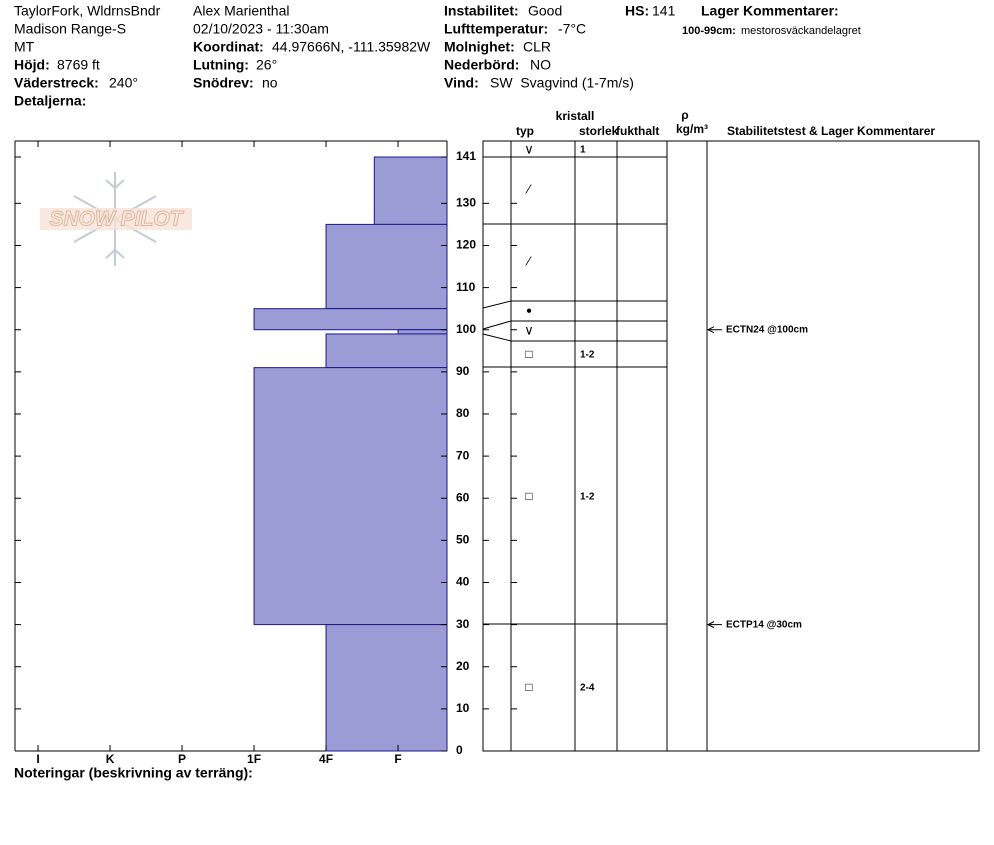  Describe the element at coordinates (463, 455) in the screenshot. I see `y-tick-label: 70` at that location.